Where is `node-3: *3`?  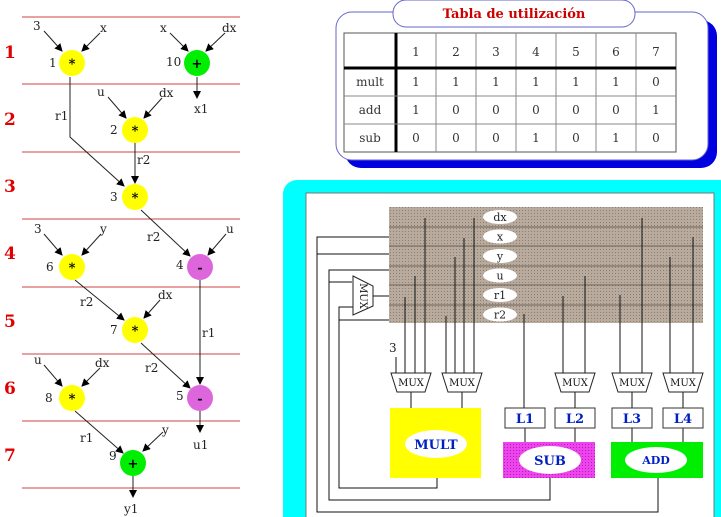
node-3: *3 is located at coordinates (129, 197).